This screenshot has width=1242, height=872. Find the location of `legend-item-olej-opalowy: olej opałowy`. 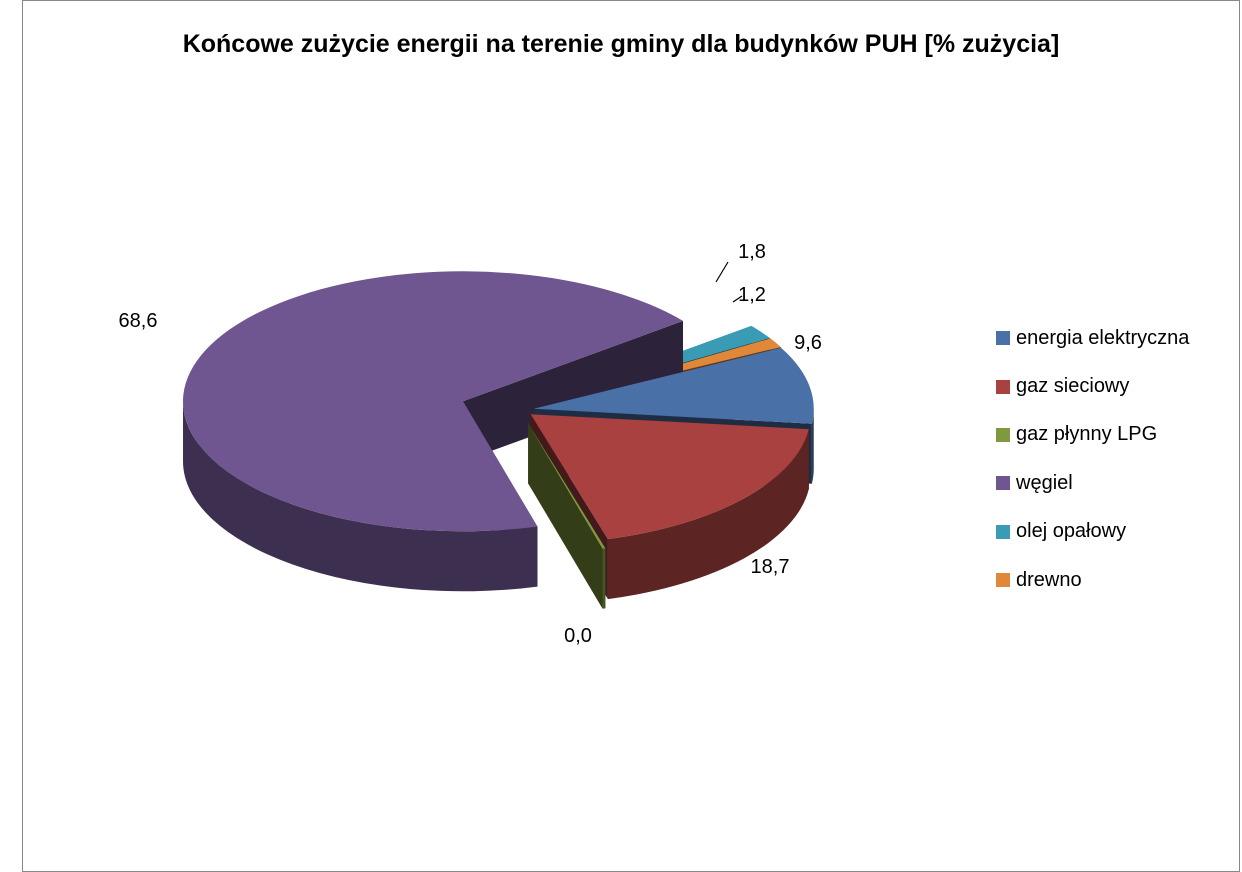

legend-item-olej-opalowy: olej opałowy is located at coordinates (1092, 532).